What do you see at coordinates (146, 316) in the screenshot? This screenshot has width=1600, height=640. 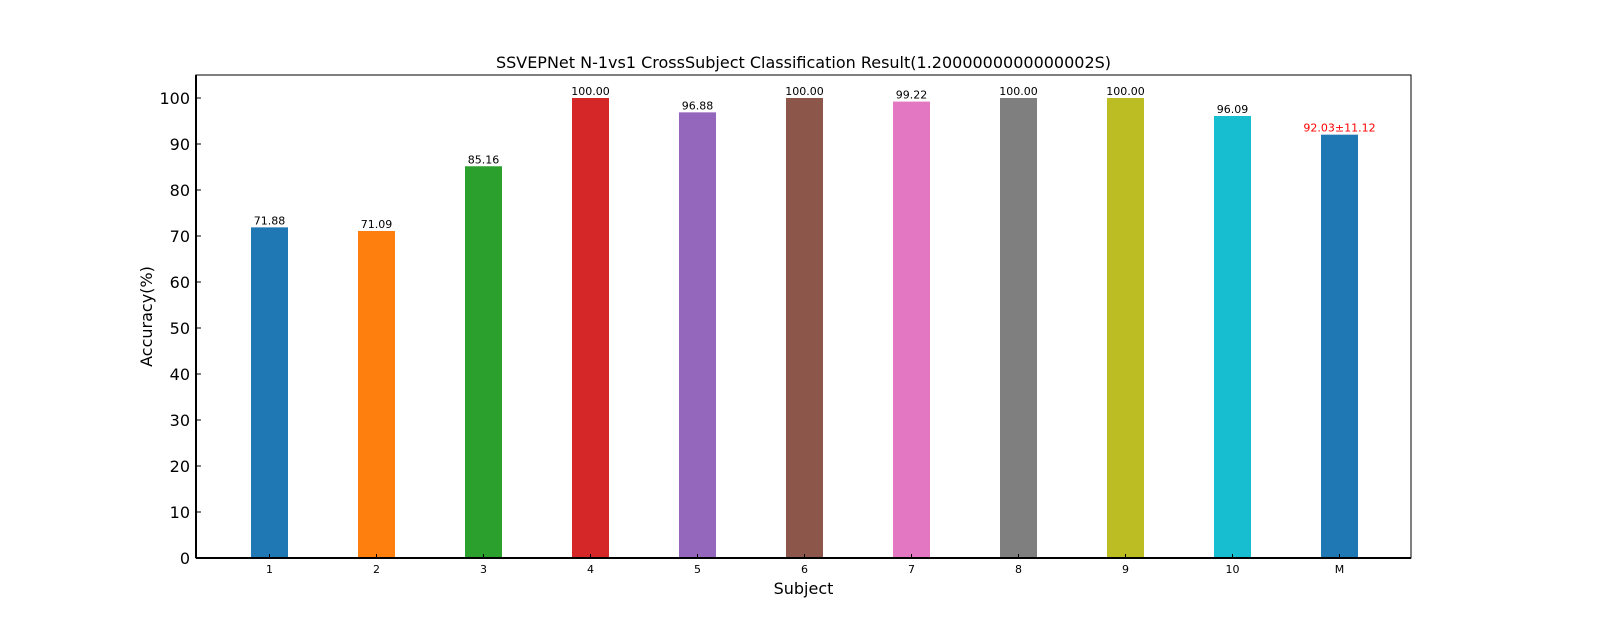 I see `y-axis-label: Accuracy(%)` at bounding box center [146, 316].